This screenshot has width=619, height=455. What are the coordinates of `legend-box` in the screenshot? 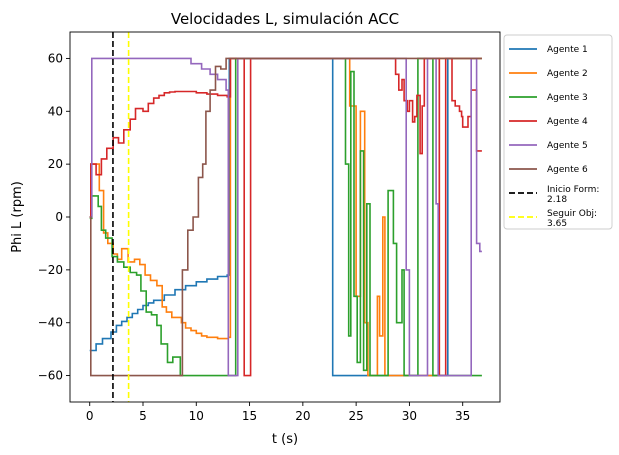 It's located at (558, 132).